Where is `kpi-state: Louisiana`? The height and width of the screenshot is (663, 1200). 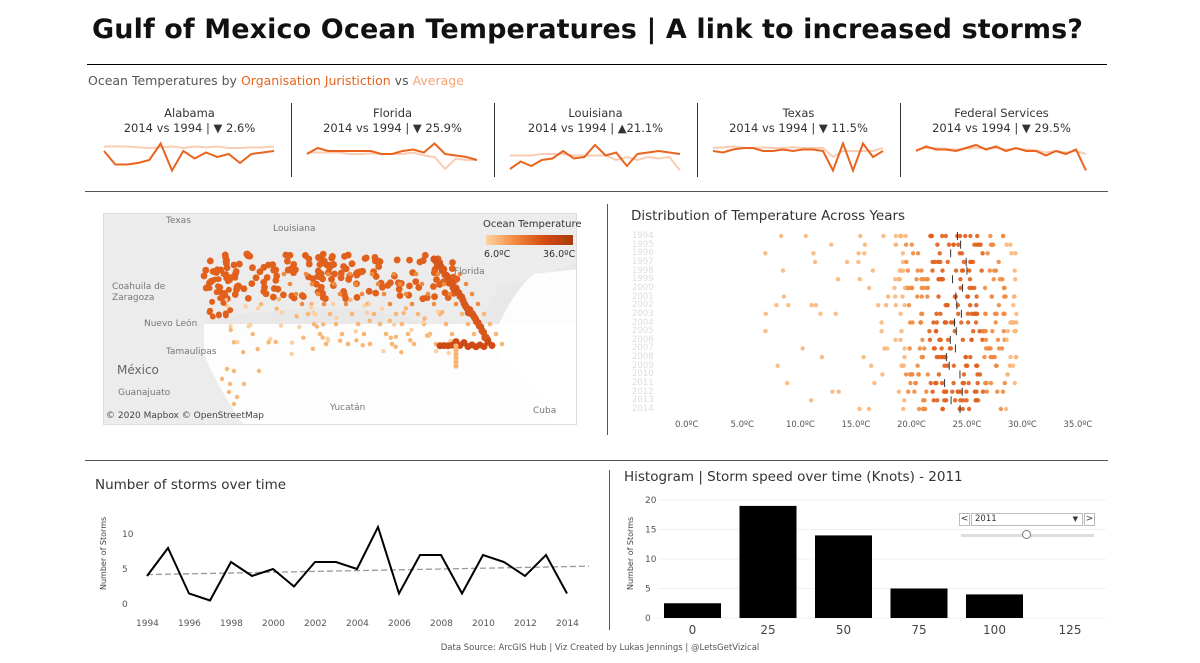 kpi-state: Louisiana is located at coordinates (595, 113).